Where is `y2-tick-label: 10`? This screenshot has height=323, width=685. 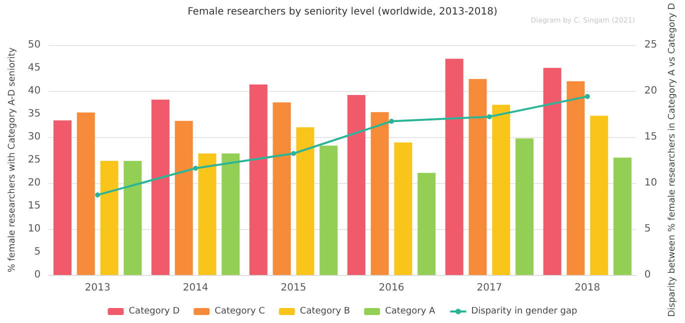
y2-tick-label: 10 is located at coordinates (651, 182).